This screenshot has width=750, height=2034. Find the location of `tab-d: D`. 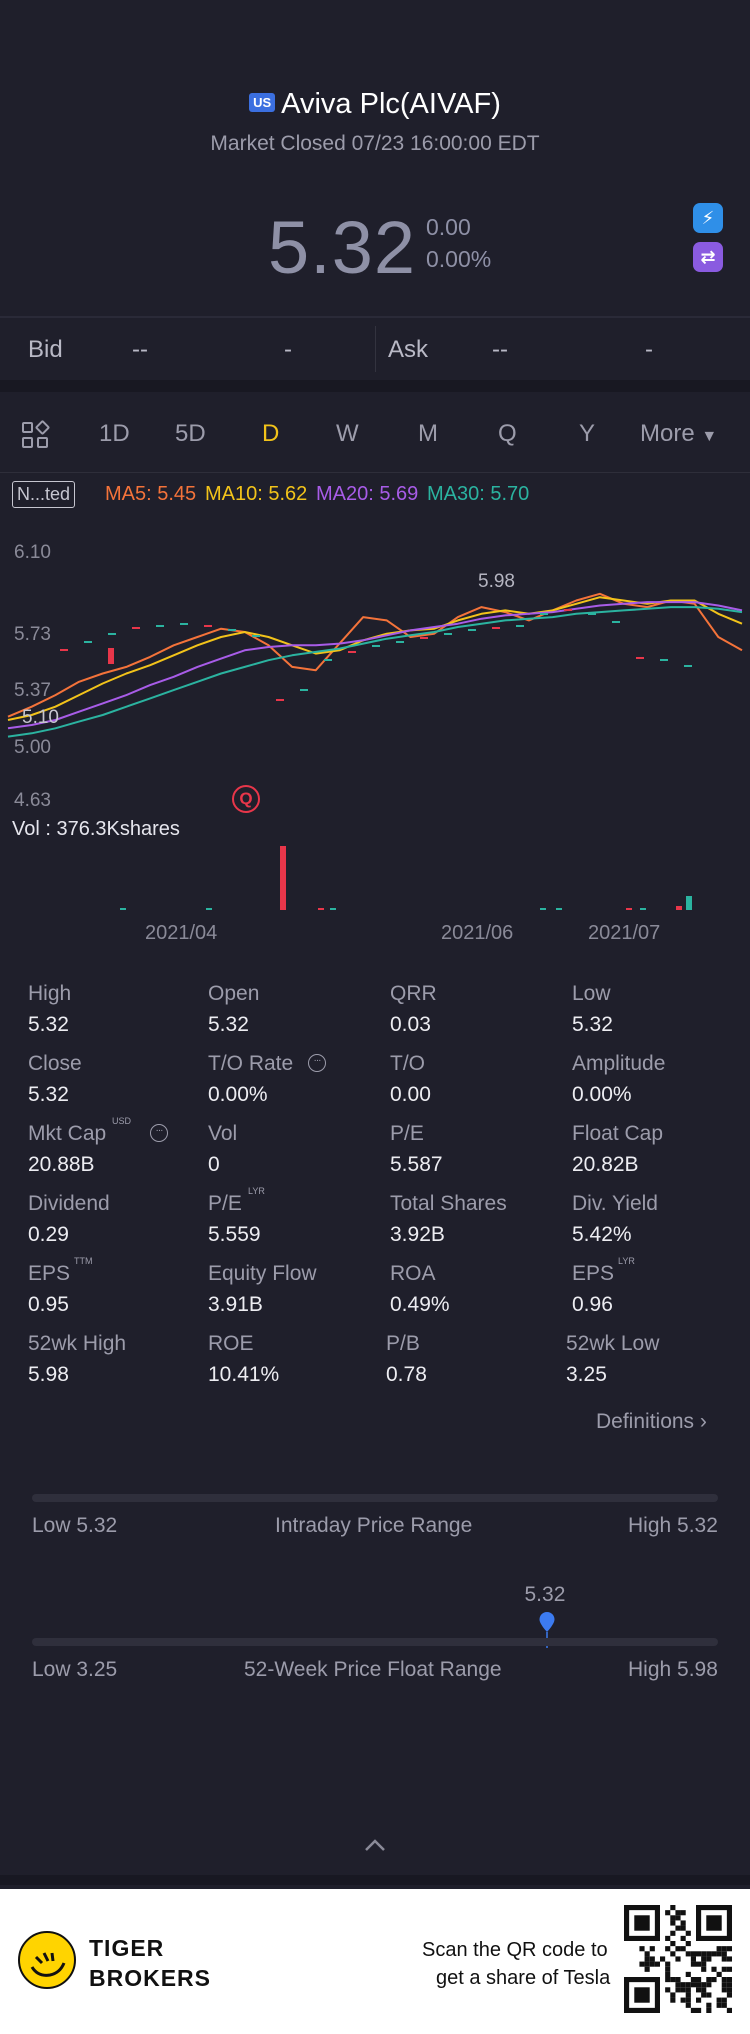

tab-d: D is located at coordinates (271, 433).